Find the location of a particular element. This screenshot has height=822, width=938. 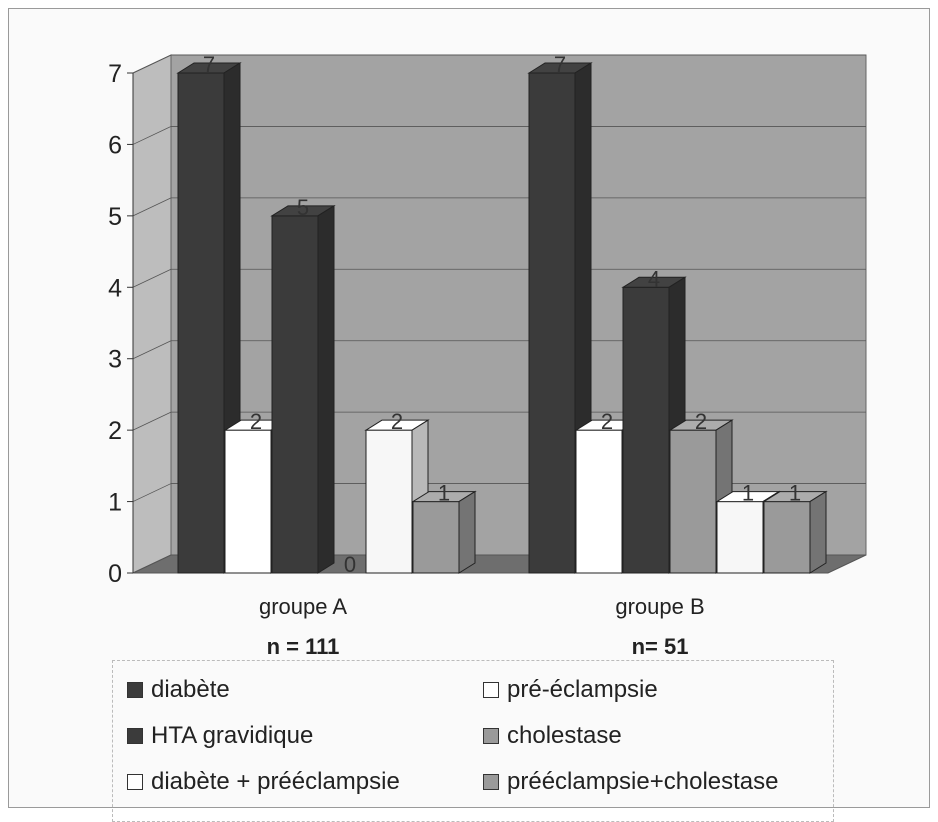

legend-item-diabete-preeclampsie: diabète + prééclampsie is located at coordinates (263, 782).